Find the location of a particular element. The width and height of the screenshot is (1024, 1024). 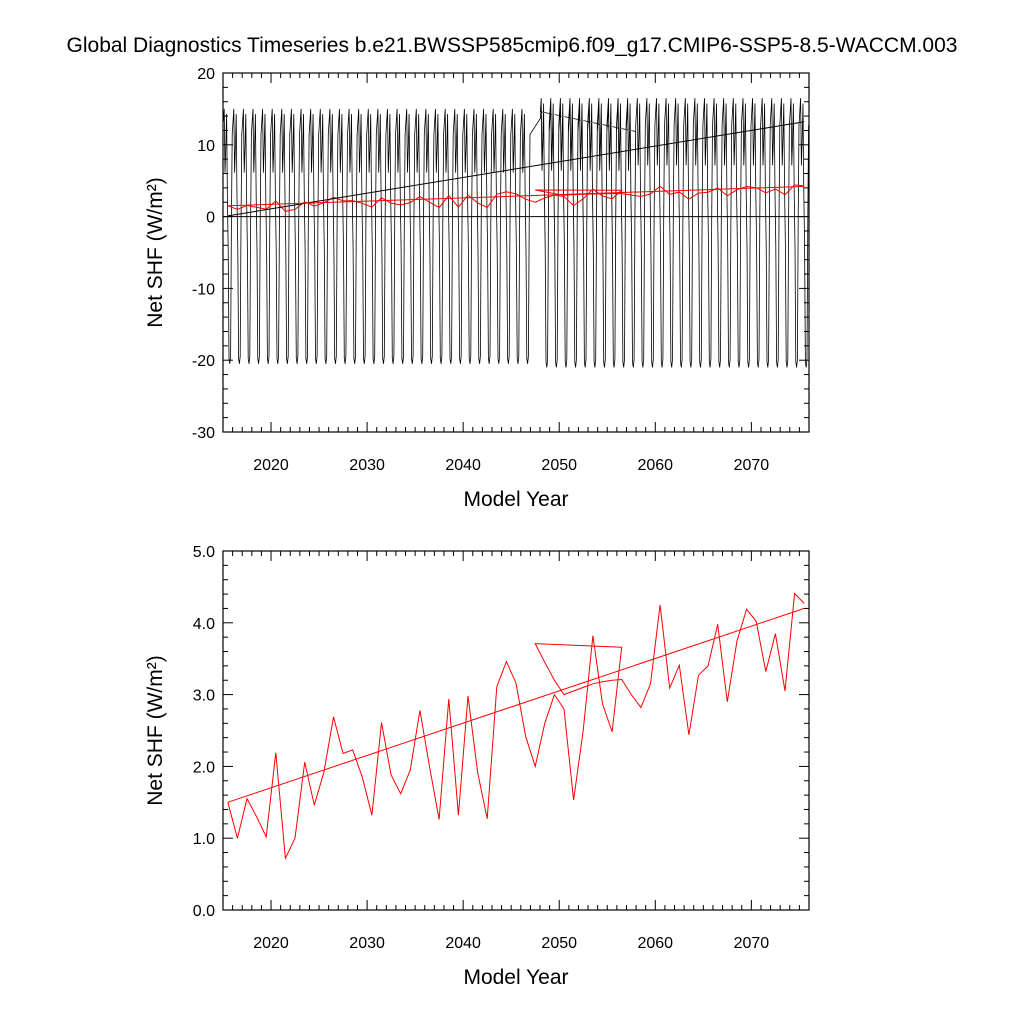

plot-area is located at coordinates (516, 726).